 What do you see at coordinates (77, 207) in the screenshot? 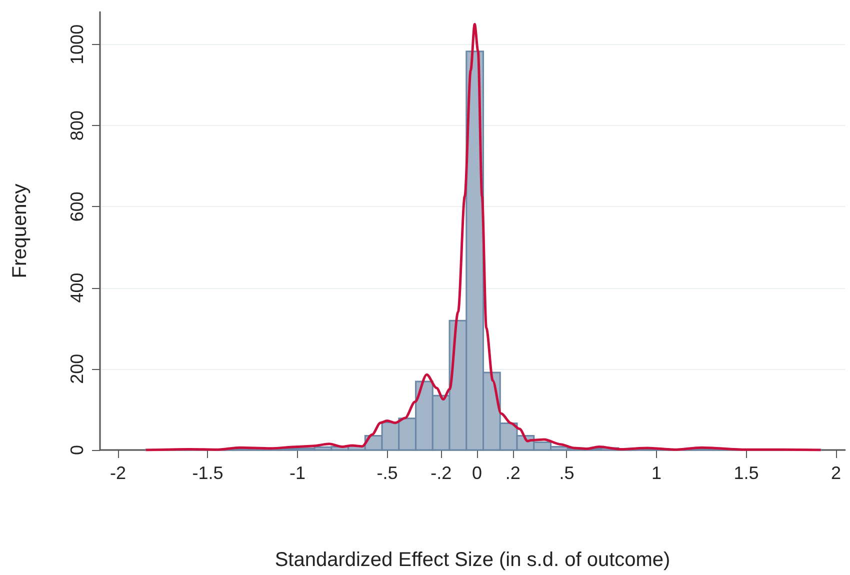
I see `y-tick-label: 600` at bounding box center [77, 207].